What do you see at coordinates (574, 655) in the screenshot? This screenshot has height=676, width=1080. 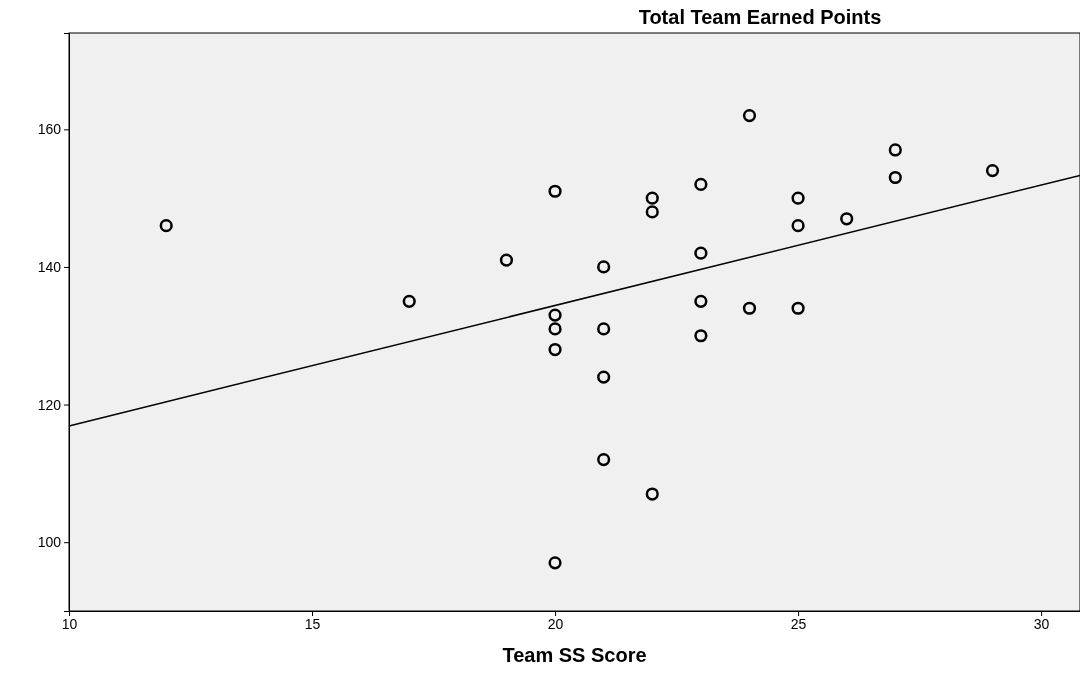 I see `x-axis-title: Team SS Score` at bounding box center [574, 655].